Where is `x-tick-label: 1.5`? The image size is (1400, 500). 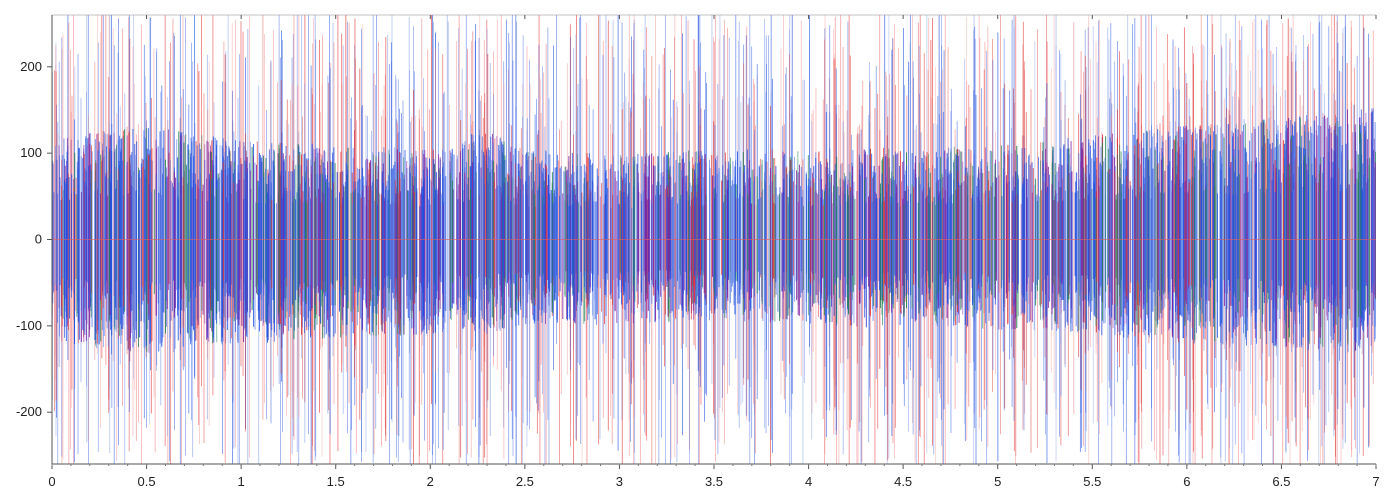 x-tick-label: 1.5 is located at coordinates (336, 481).